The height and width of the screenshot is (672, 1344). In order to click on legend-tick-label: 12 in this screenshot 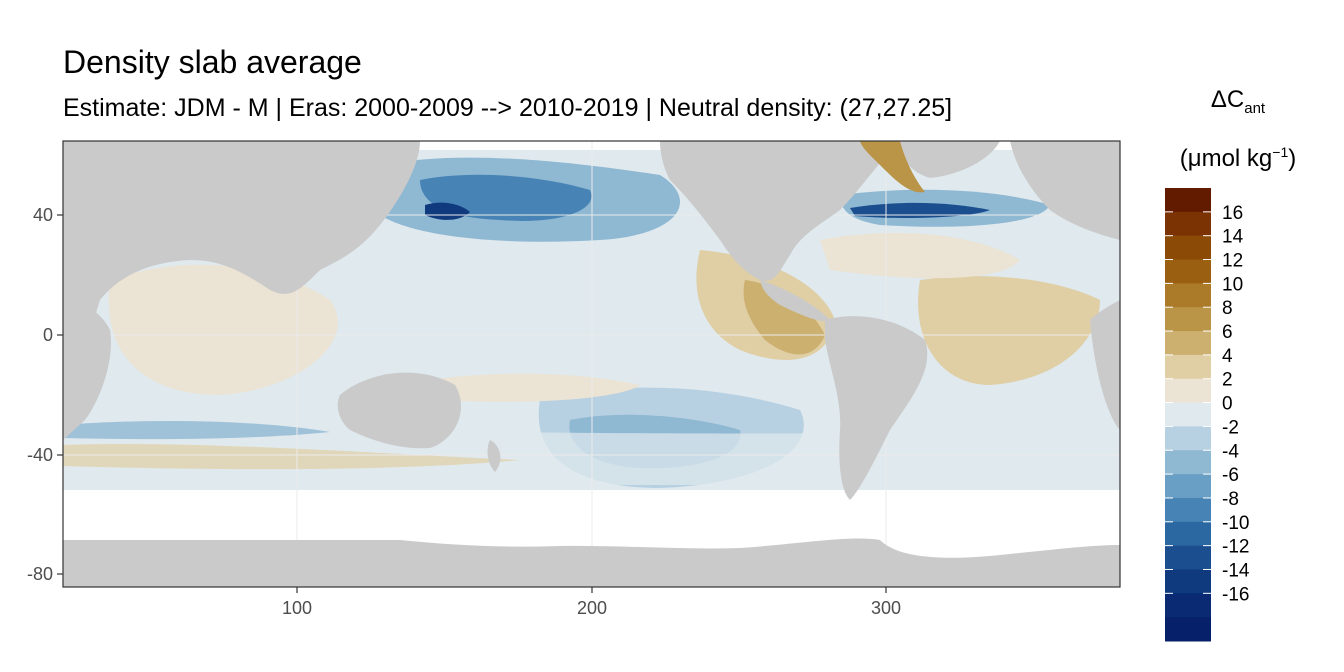, I will do `click(1232, 261)`.